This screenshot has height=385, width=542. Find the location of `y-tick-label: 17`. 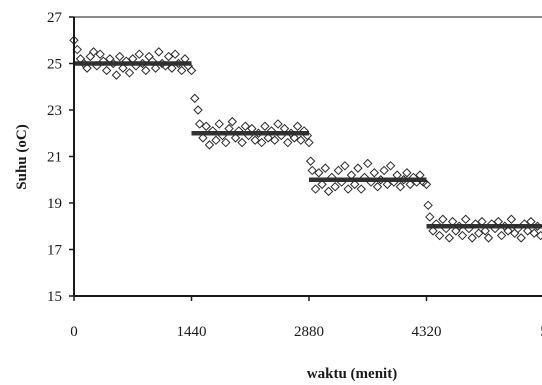

y-tick-label: 17 is located at coordinates (55, 251).